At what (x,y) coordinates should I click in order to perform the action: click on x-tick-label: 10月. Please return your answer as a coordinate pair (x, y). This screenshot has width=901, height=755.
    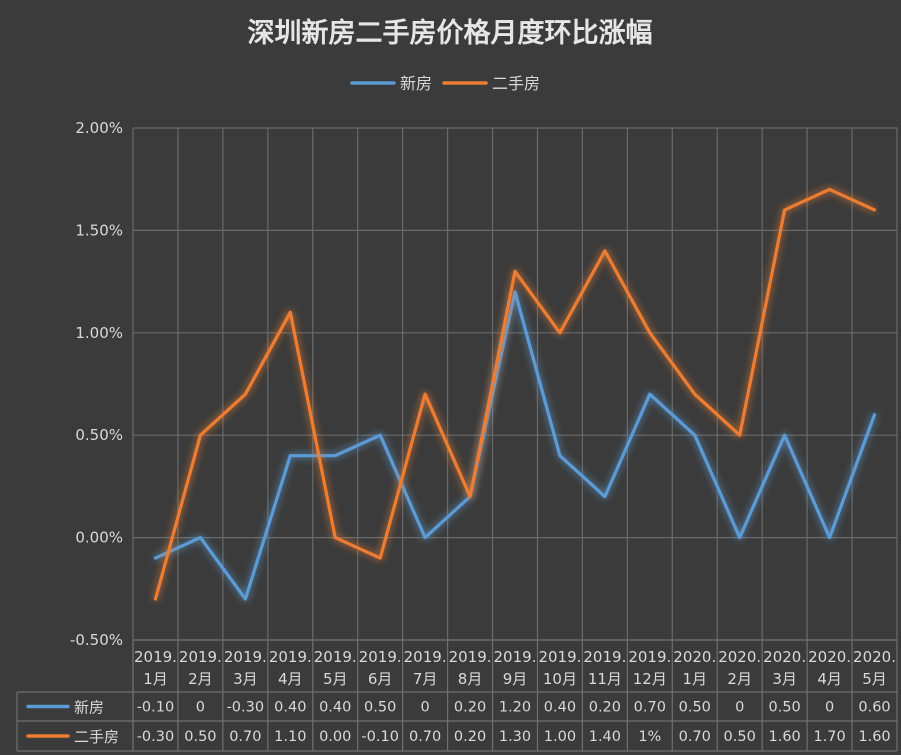
    Looking at the image, I should click on (560, 679).